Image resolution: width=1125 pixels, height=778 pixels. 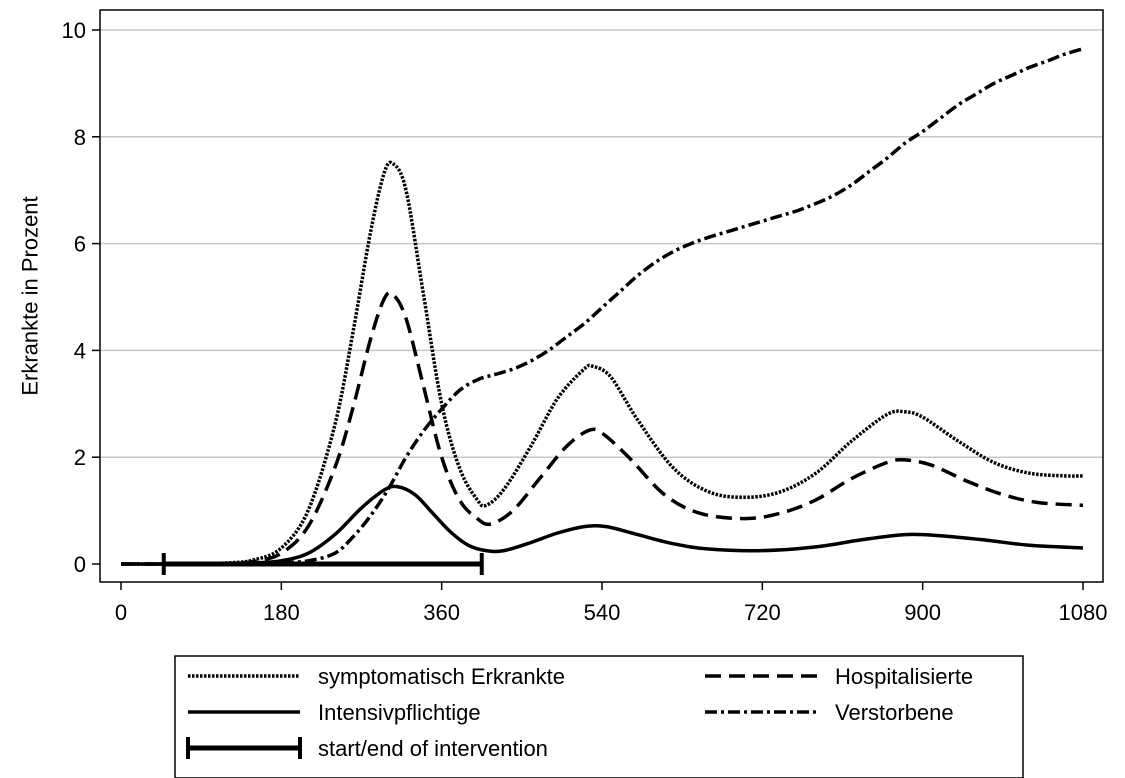 What do you see at coordinates (81, 297) in the screenshot?
I see `y-axis: 0 2 4 6 8 10` at bounding box center [81, 297].